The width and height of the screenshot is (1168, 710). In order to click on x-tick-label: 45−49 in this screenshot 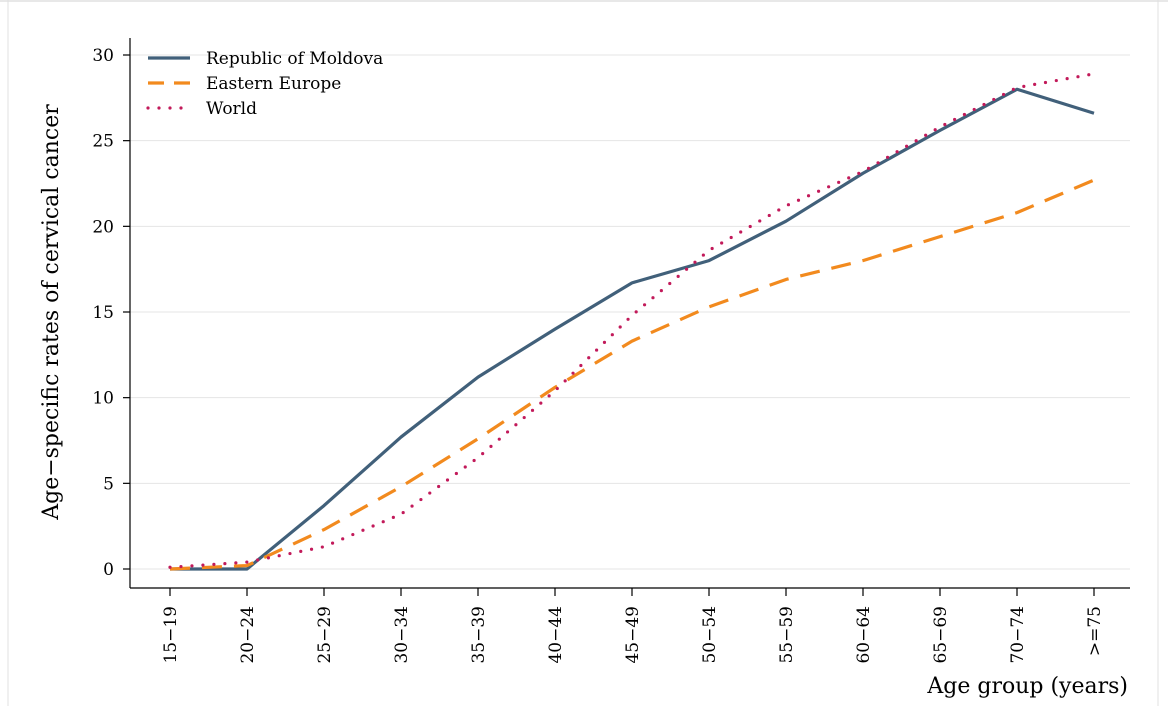, I will do `click(633, 635)`.